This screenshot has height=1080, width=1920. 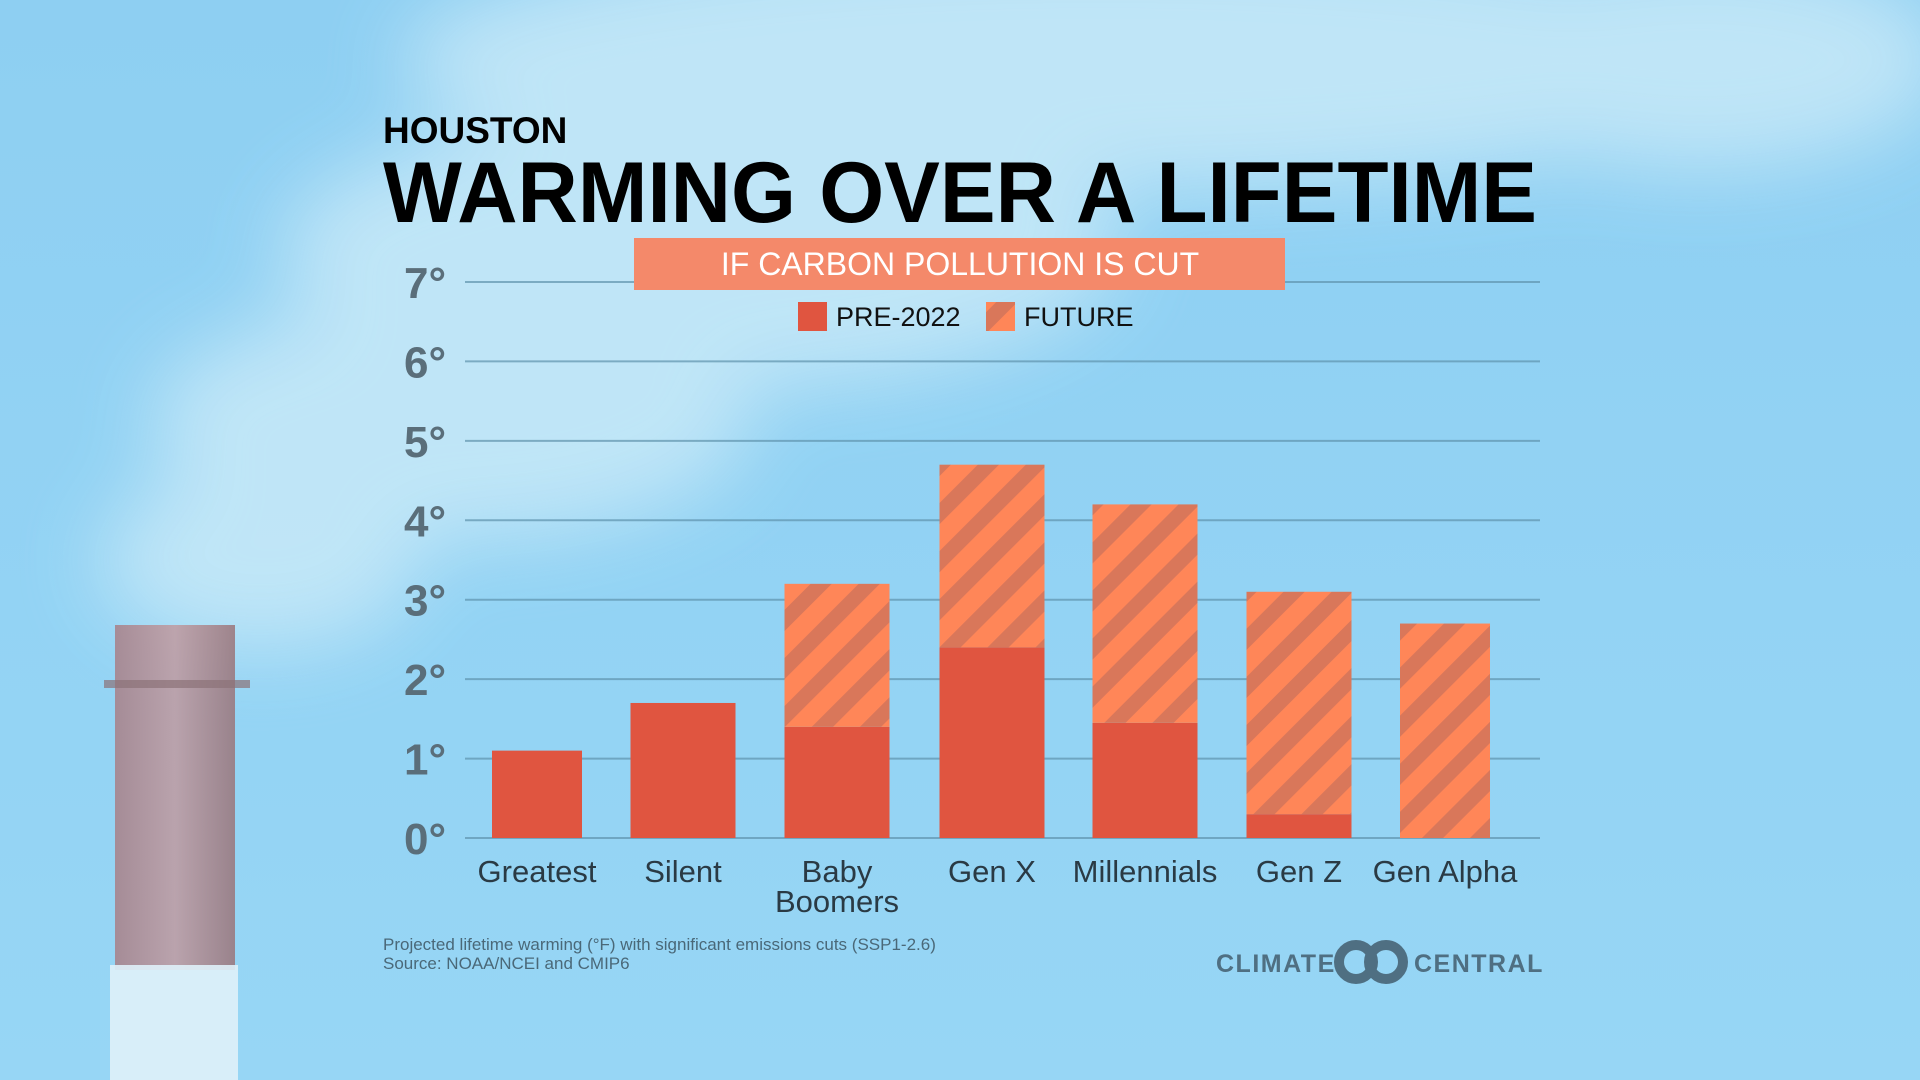 I want to click on y-tick-label: 5°, so click(x=425, y=442).